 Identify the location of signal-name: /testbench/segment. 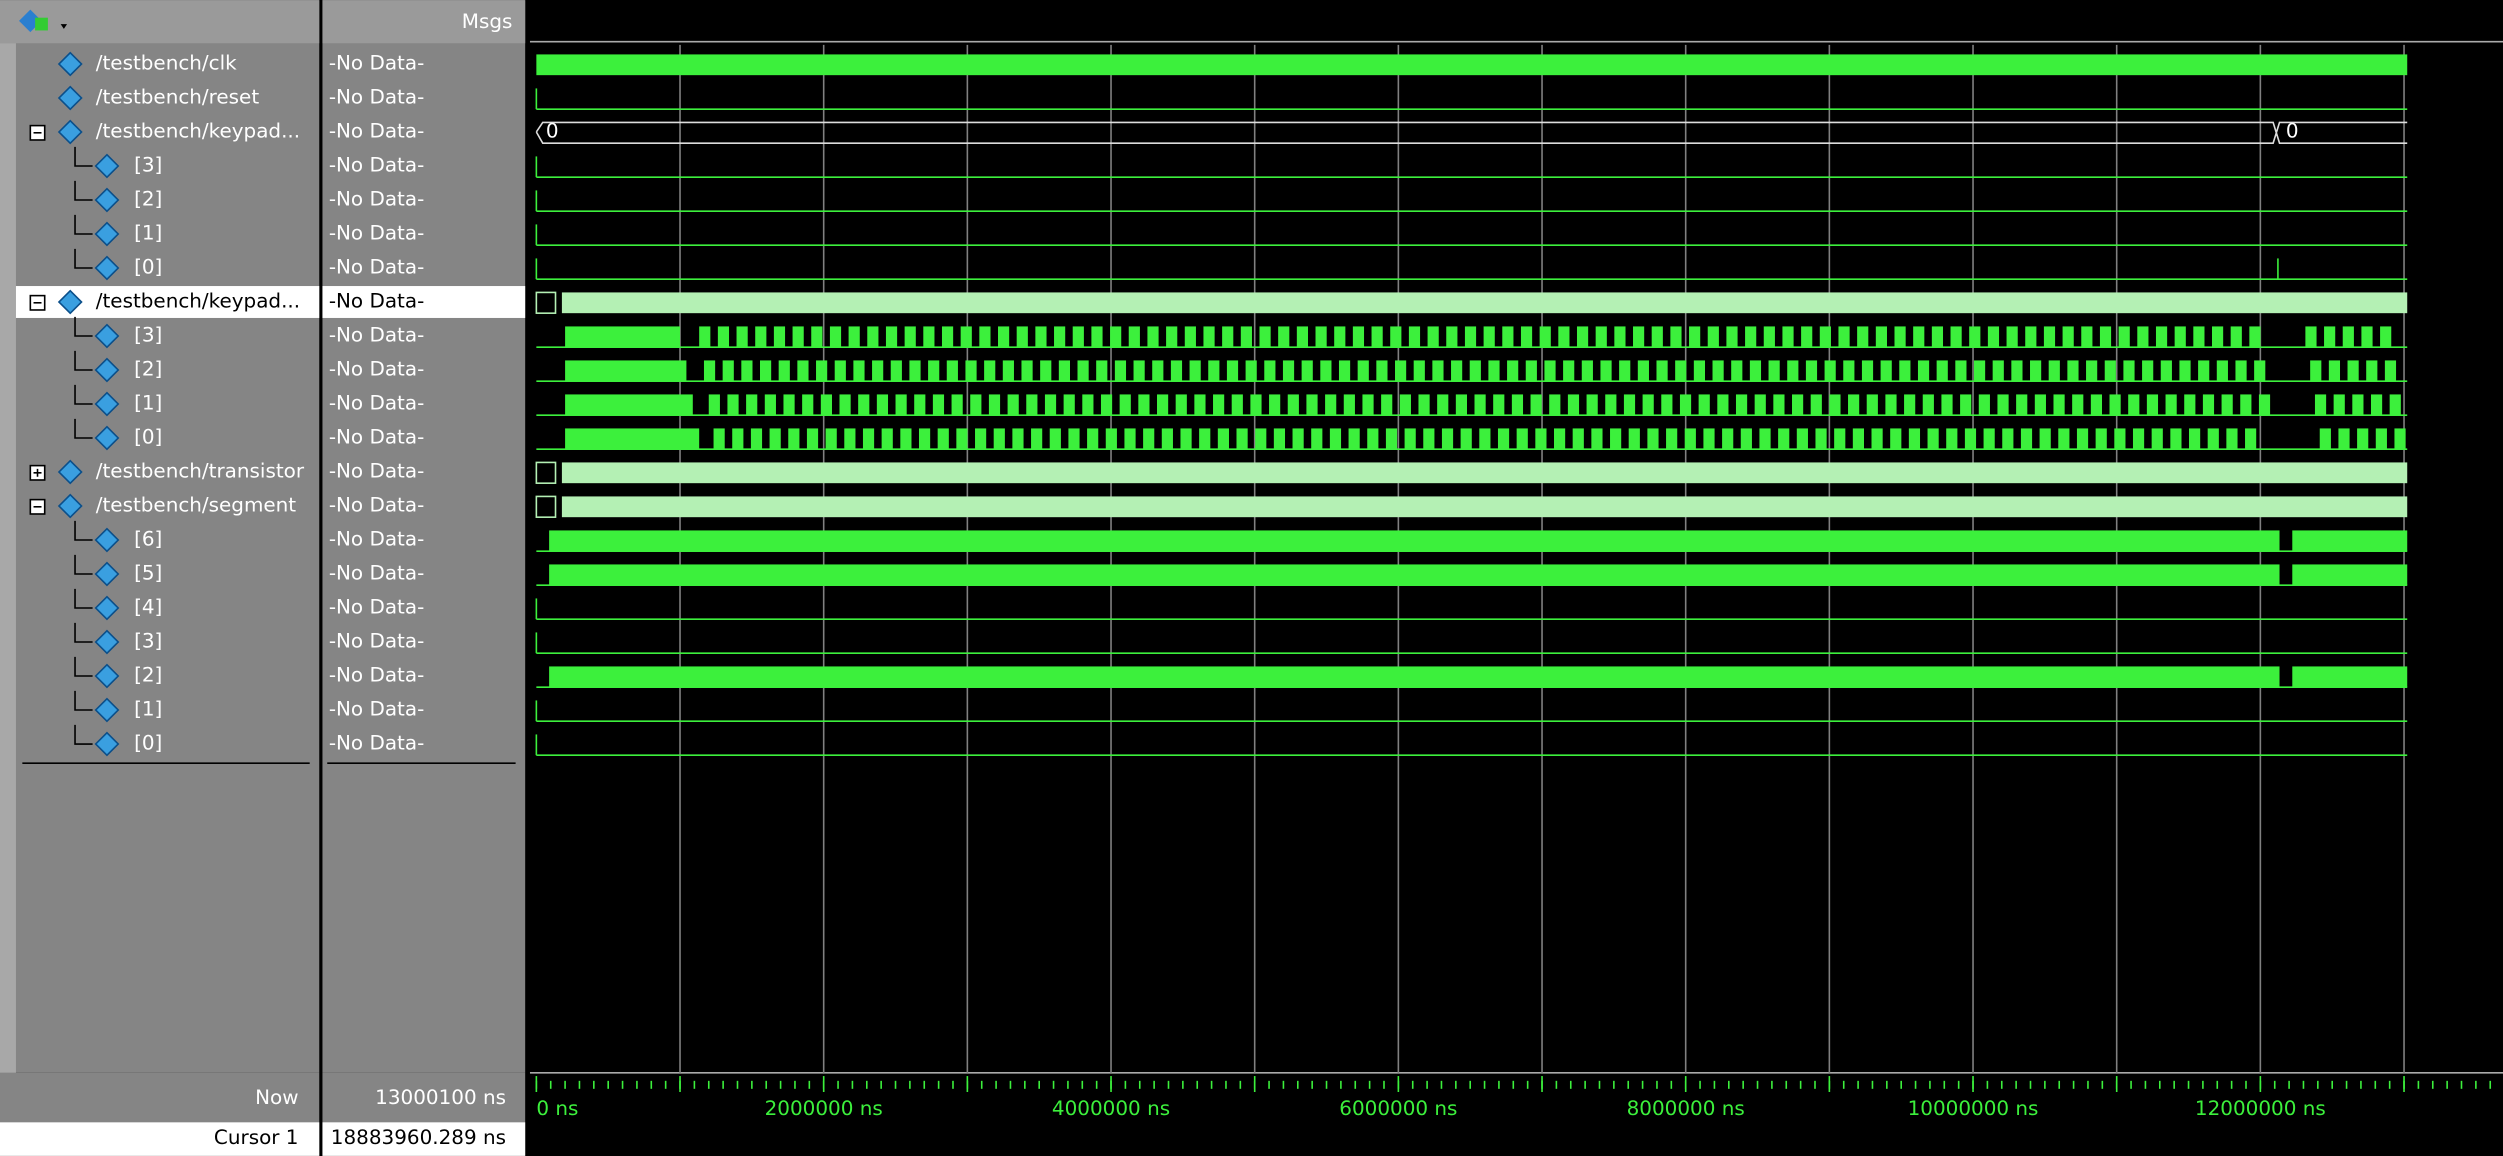
(196, 505).